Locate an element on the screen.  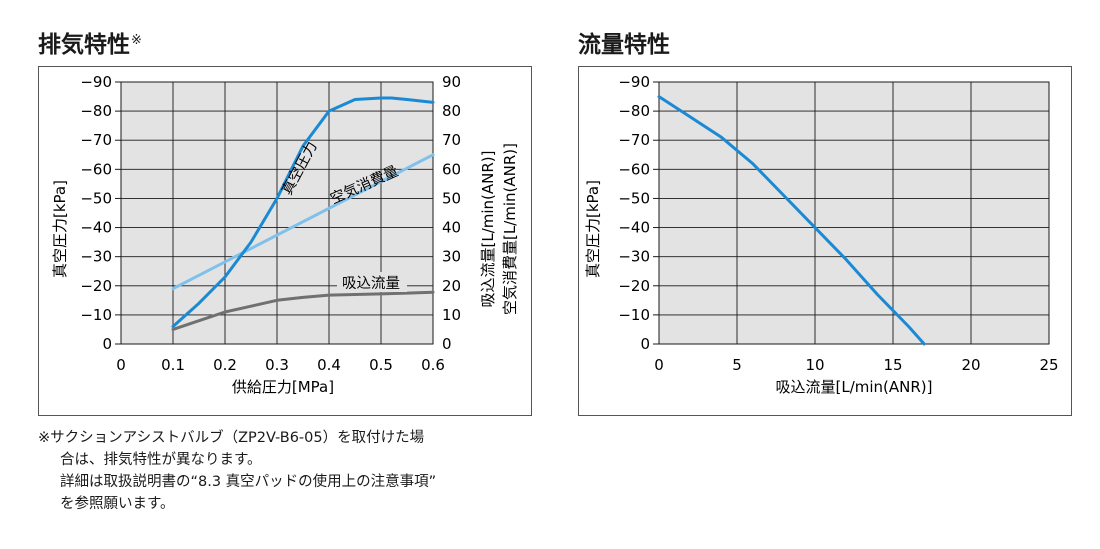
left-y2-tick-label: 20 is located at coordinates (451, 286).